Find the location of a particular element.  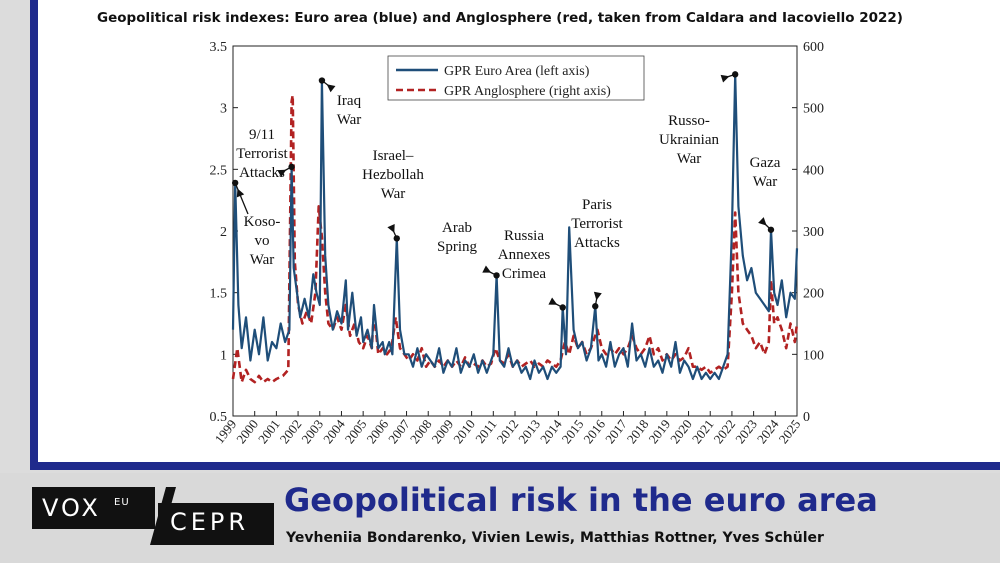

x-axis-tick-label: 2016 is located at coordinates (594, 431).